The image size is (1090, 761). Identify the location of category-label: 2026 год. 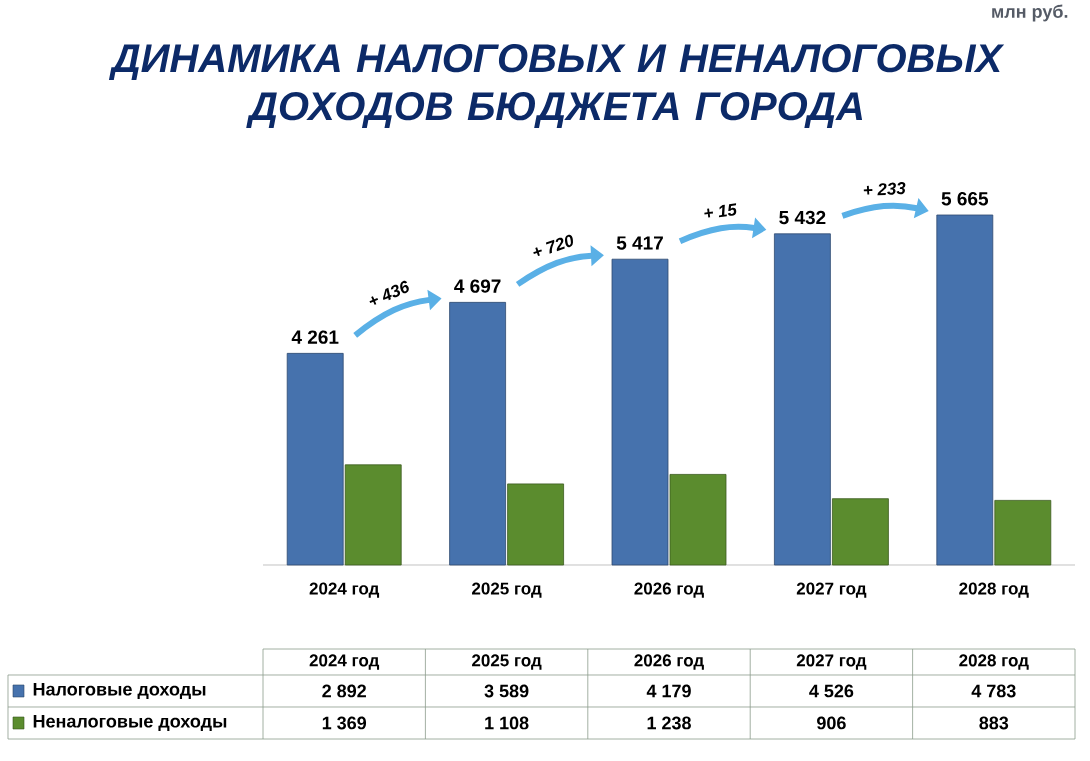
(669, 662).